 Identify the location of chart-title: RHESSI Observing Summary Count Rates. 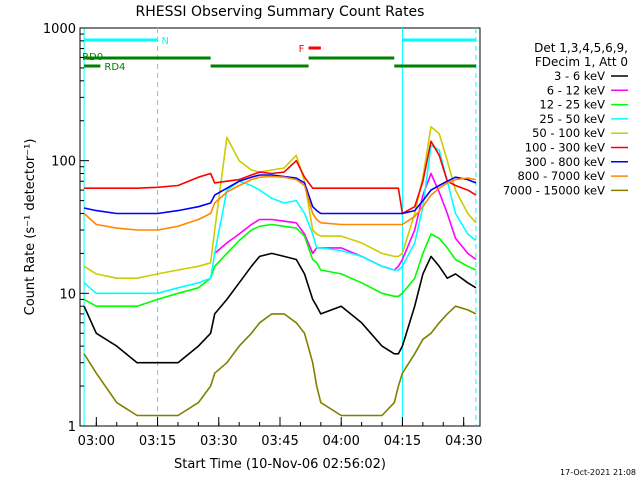
(280, 12).